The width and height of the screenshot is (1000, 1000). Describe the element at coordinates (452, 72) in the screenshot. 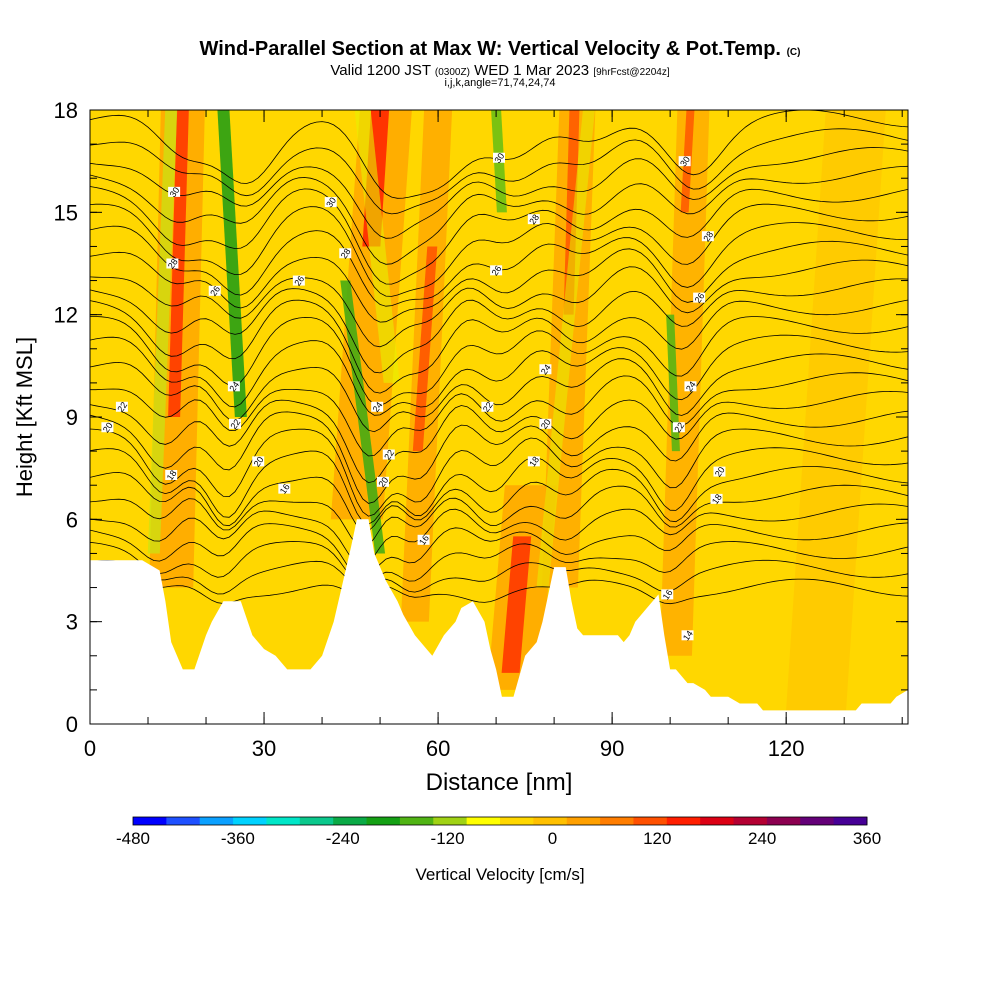

I see `valid-utc: (0300Z)` at that location.